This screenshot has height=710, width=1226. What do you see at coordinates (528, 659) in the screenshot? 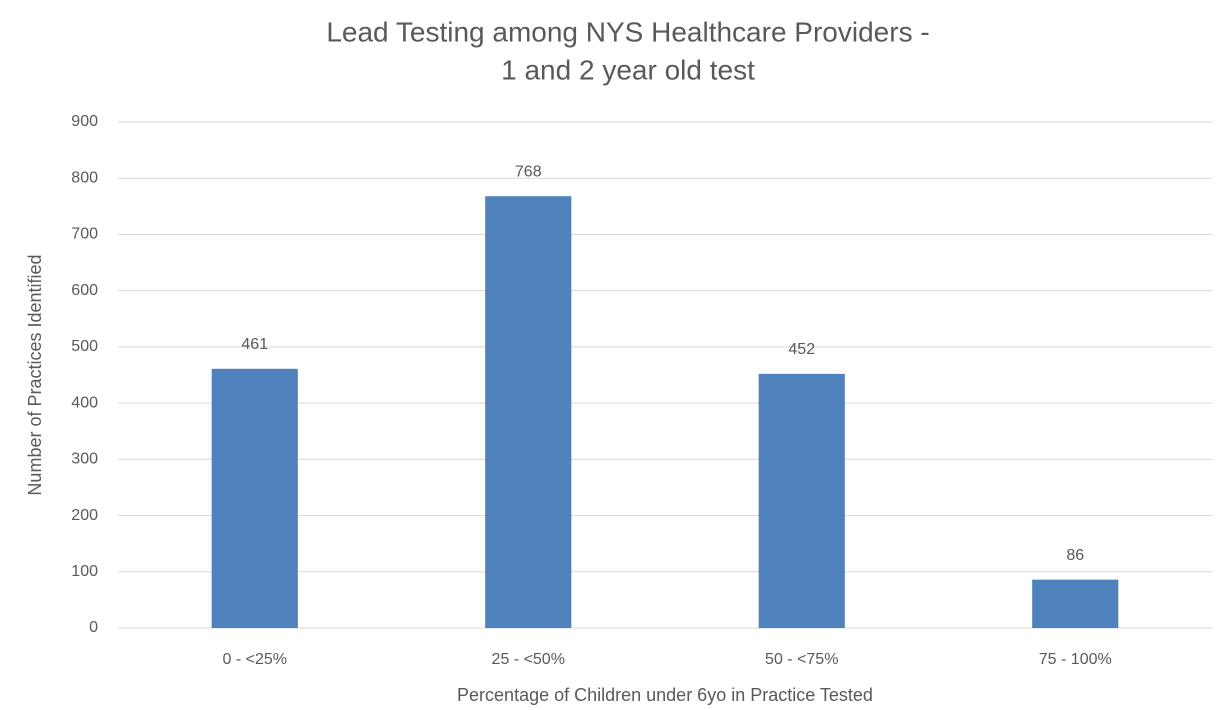
I see `x-tick-label: 25 - <50%` at bounding box center [528, 659].